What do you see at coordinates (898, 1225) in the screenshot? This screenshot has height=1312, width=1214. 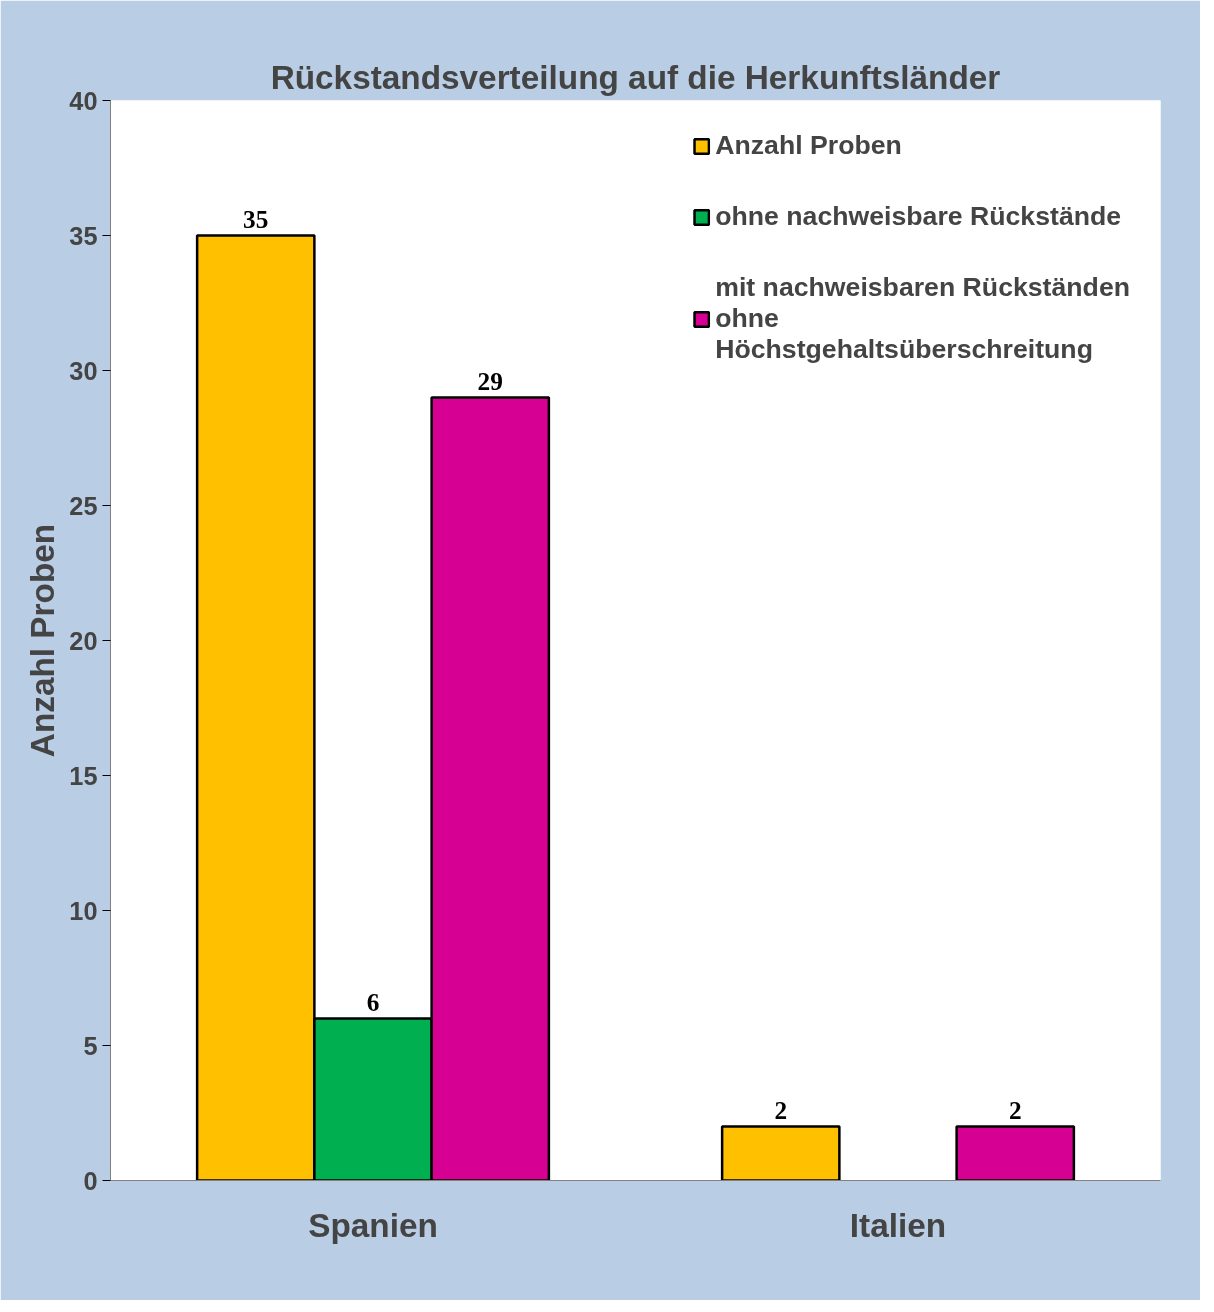 I see `x-tick-label: Italien` at bounding box center [898, 1225].